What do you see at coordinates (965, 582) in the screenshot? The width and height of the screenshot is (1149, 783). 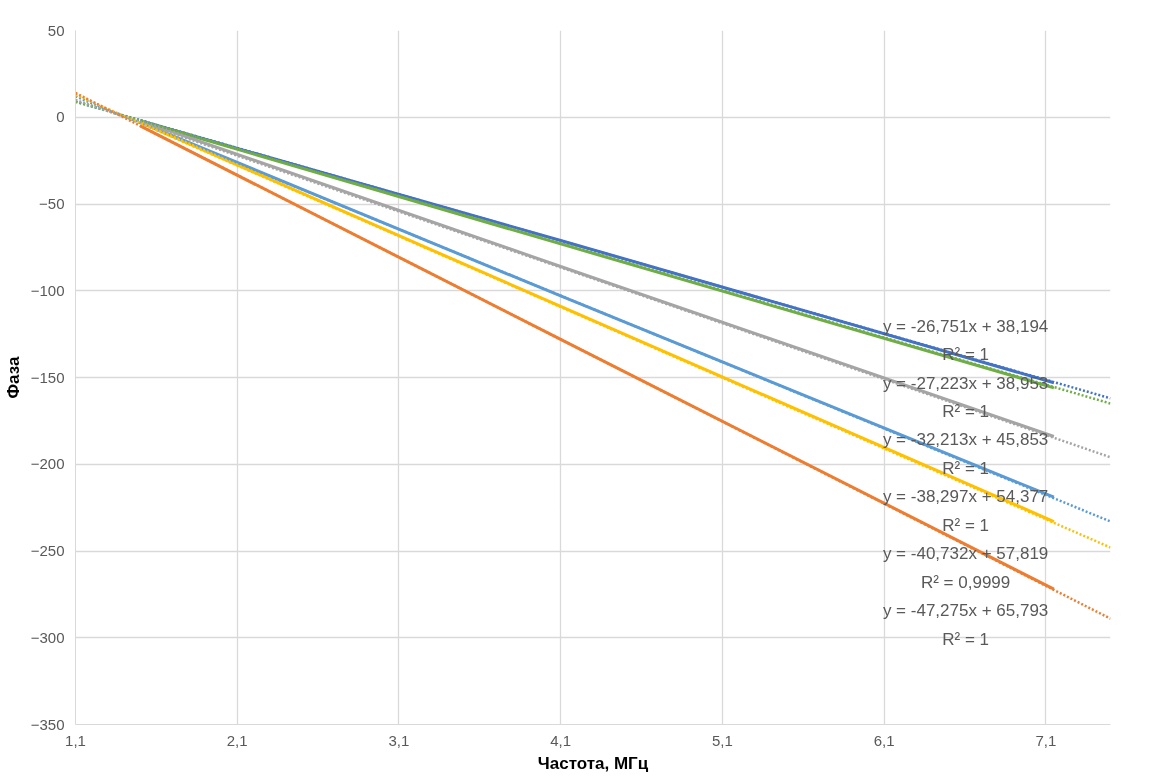 I see `annotation: R² = 0,9999` at bounding box center [965, 582].